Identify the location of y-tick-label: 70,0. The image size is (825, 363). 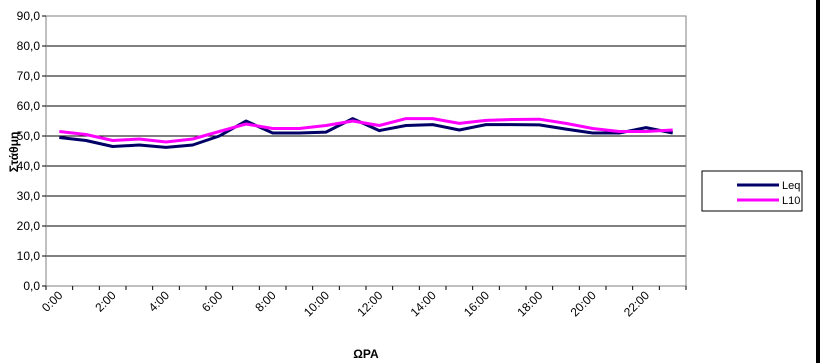
(29, 76).